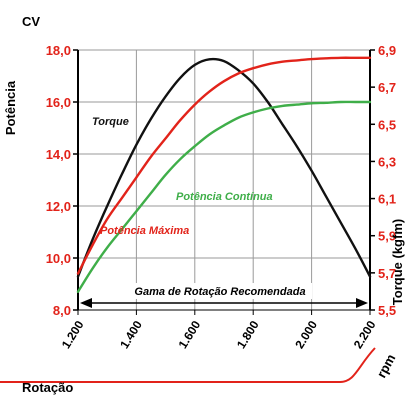 The width and height of the screenshot is (408, 396). I want to click on x-tick-label: 1.800, so click(248, 334).